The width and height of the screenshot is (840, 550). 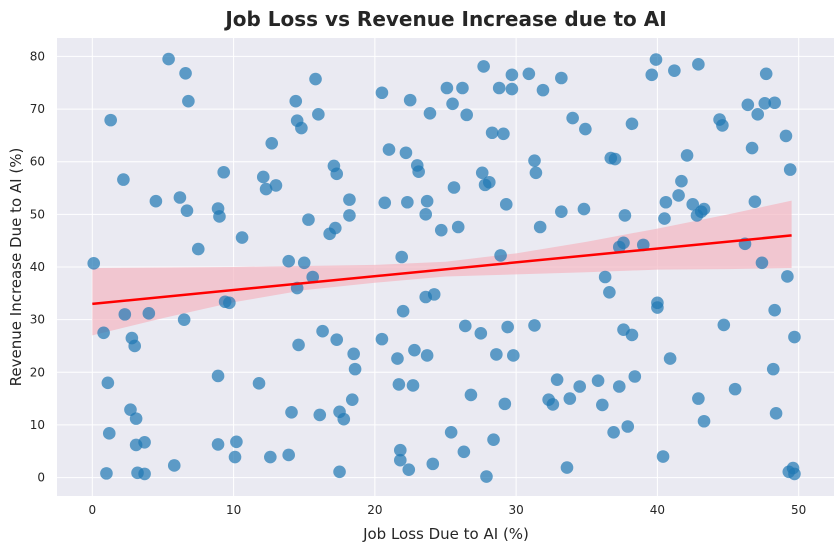 What do you see at coordinates (798, 510) in the screenshot?
I see `x-tick-label: 50` at bounding box center [798, 510].